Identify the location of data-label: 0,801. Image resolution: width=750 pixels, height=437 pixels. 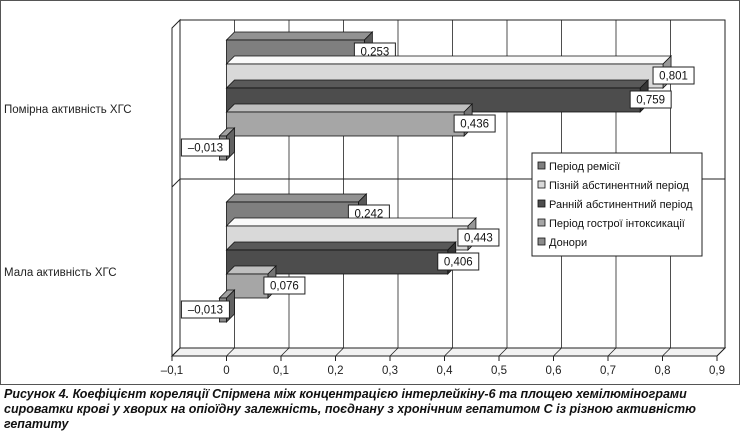
(673, 77).